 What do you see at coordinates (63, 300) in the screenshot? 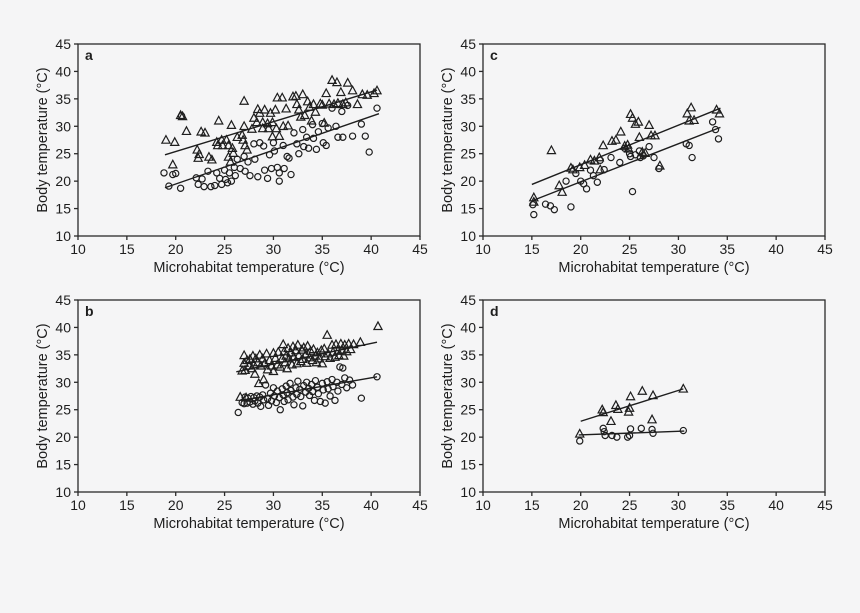
I see `y-tick-label: 45` at bounding box center [63, 300].